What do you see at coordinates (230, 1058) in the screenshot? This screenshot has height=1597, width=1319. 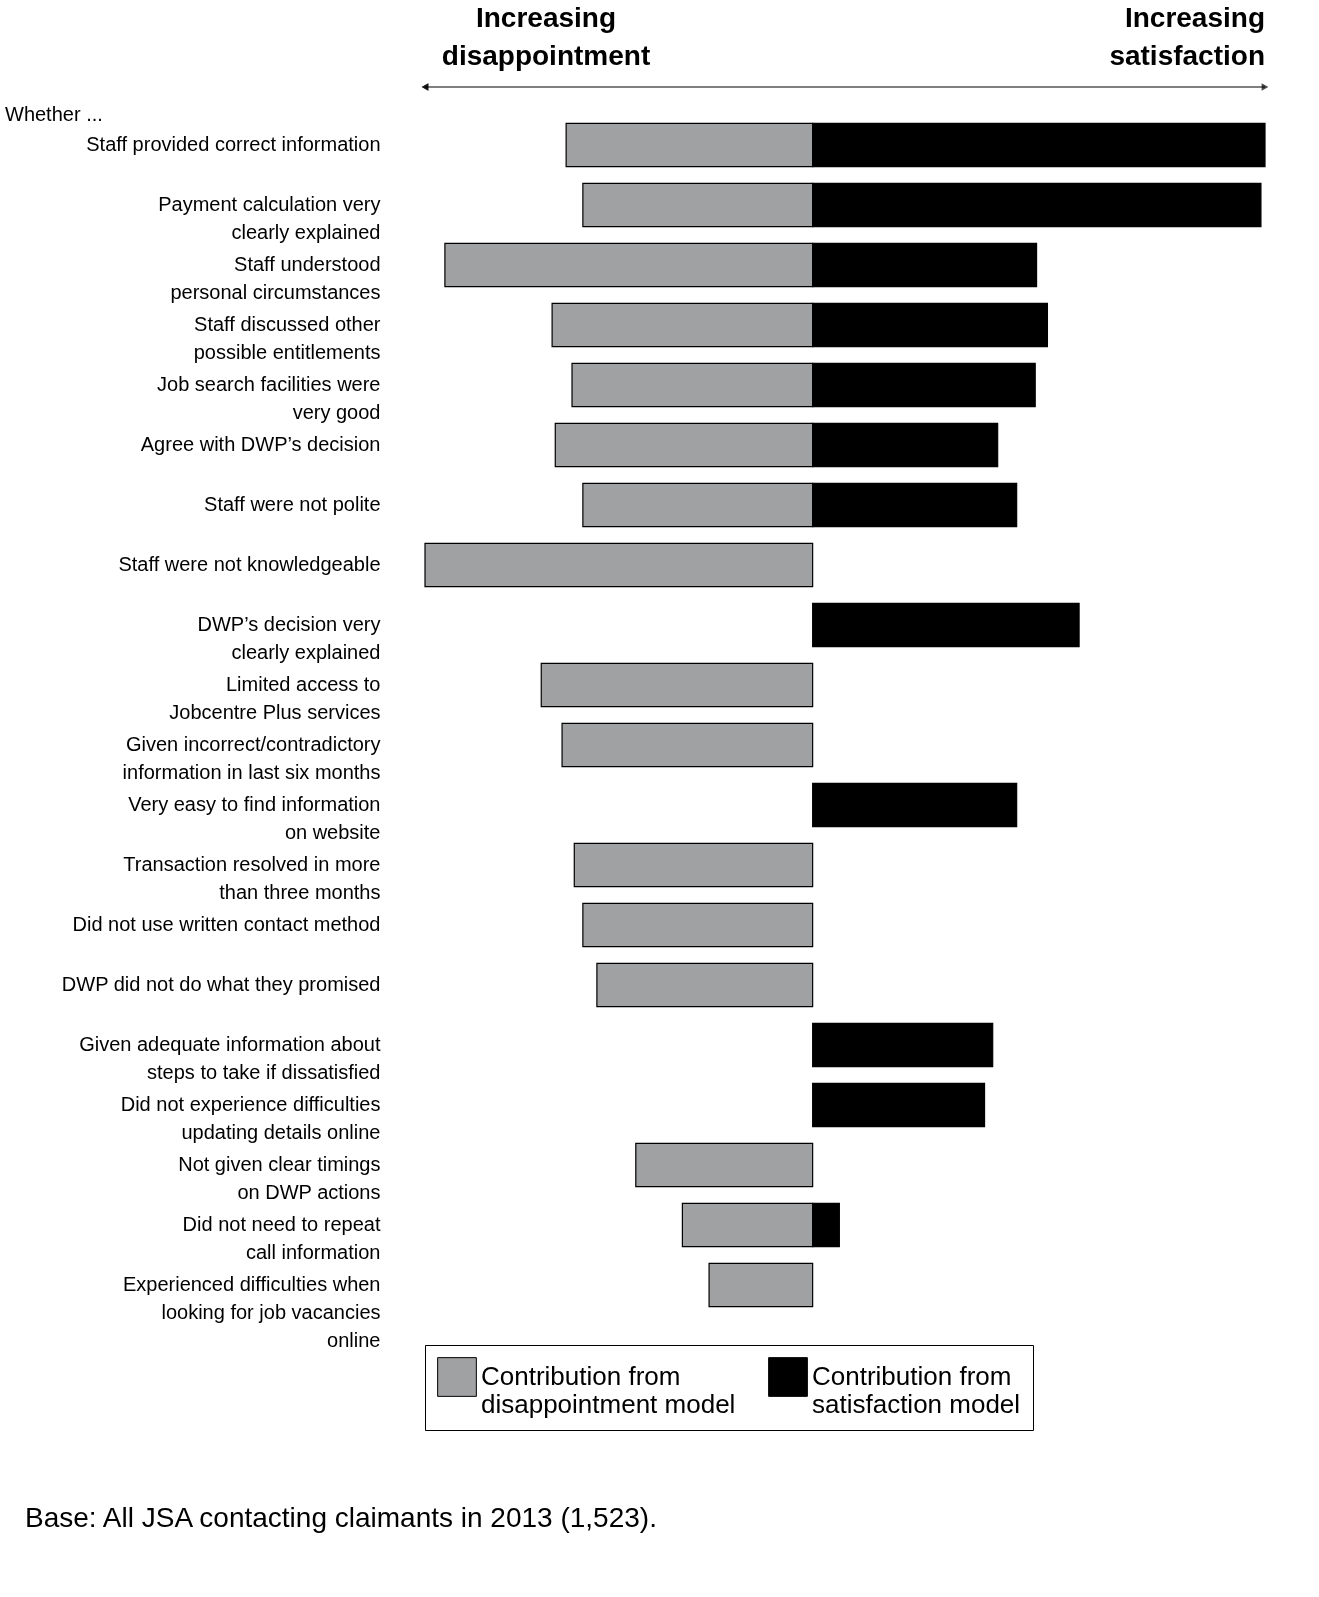 I see `y-tick-label: Given adequate information about steps to take if dissatisfied` at bounding box center [230, 1058].